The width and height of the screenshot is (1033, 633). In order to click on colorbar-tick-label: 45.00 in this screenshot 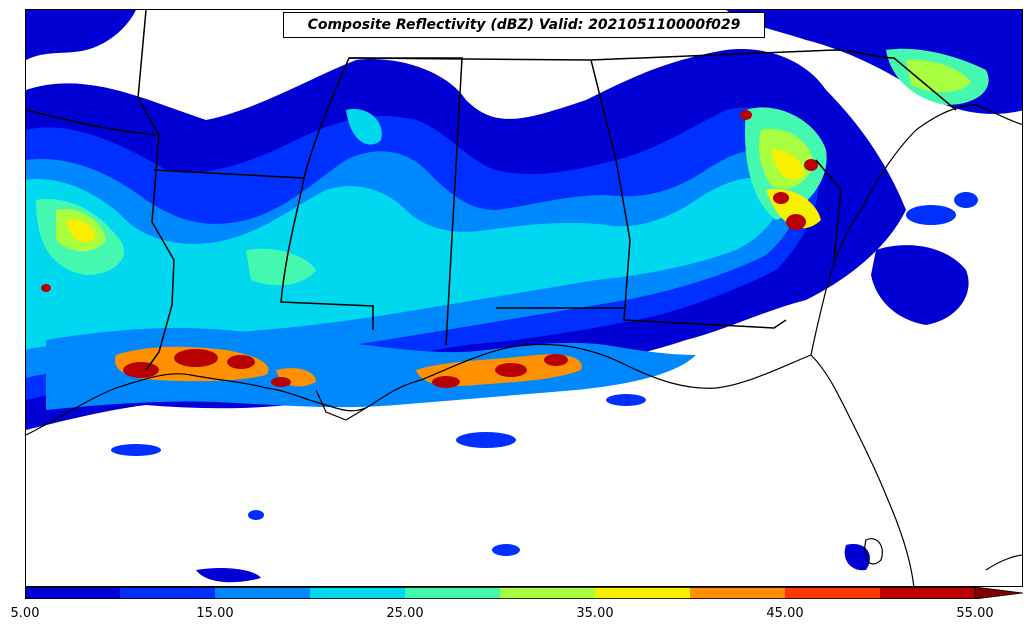, I will do `click(785, 613)`.